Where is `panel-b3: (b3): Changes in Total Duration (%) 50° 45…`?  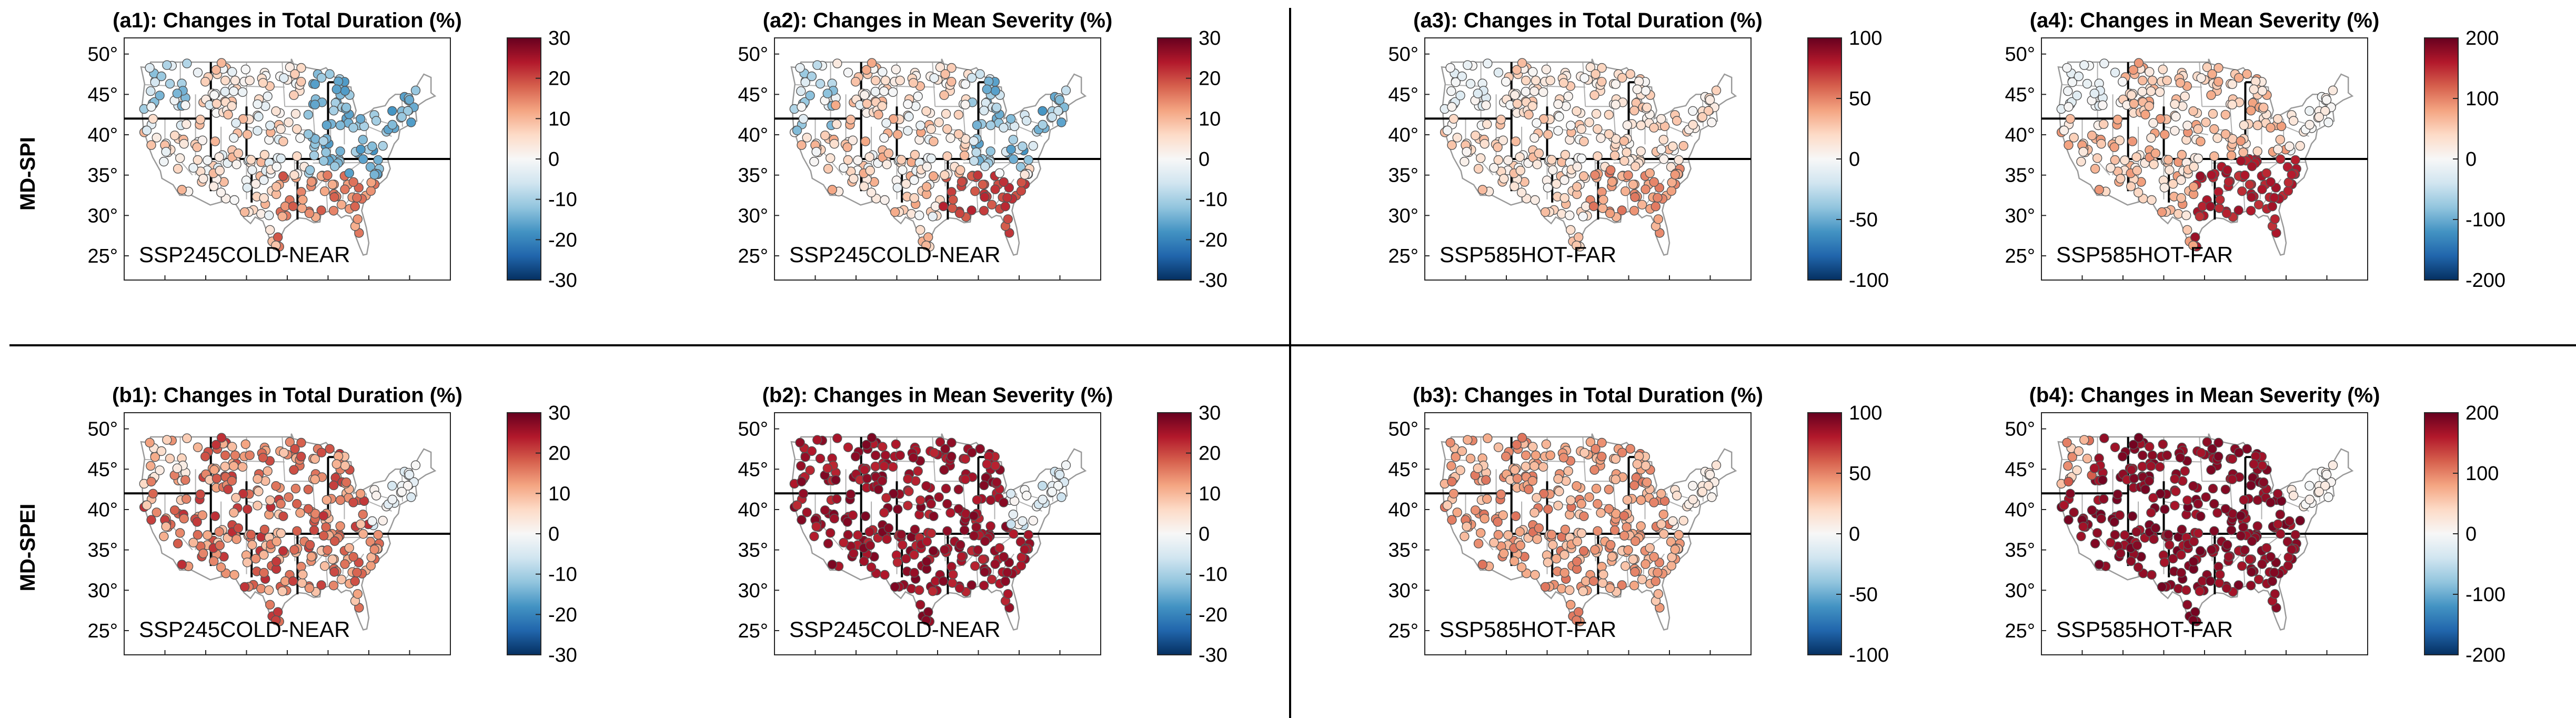 panel-b3: (b3): Changes in Total Duration (%) 50° 45… is located at coordinates (1638, 525).